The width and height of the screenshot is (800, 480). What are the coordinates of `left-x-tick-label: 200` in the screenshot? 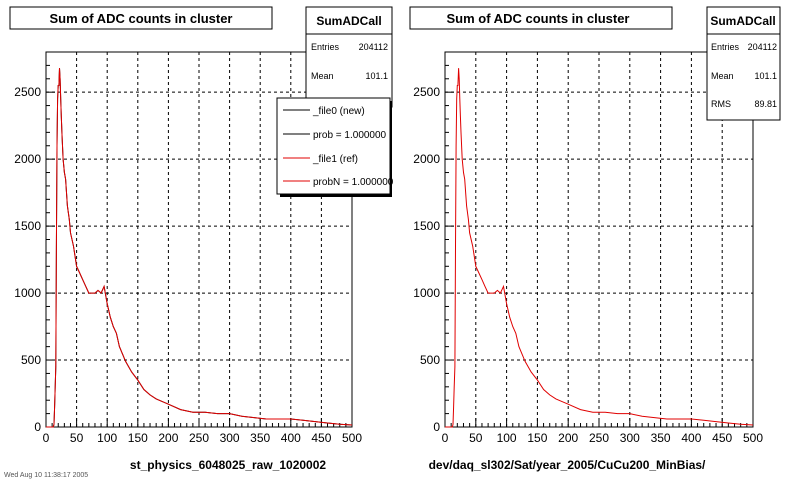 It's located at (168, 438).